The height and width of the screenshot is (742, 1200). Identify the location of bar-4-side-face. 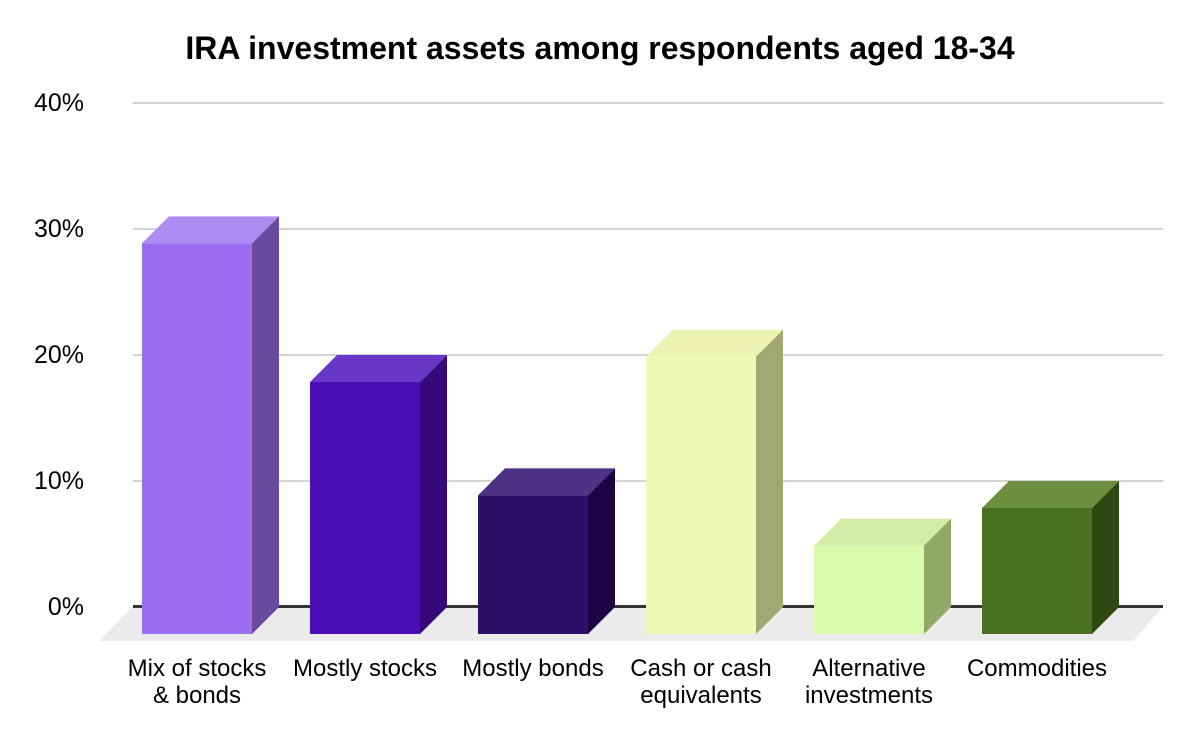
(769, 481).